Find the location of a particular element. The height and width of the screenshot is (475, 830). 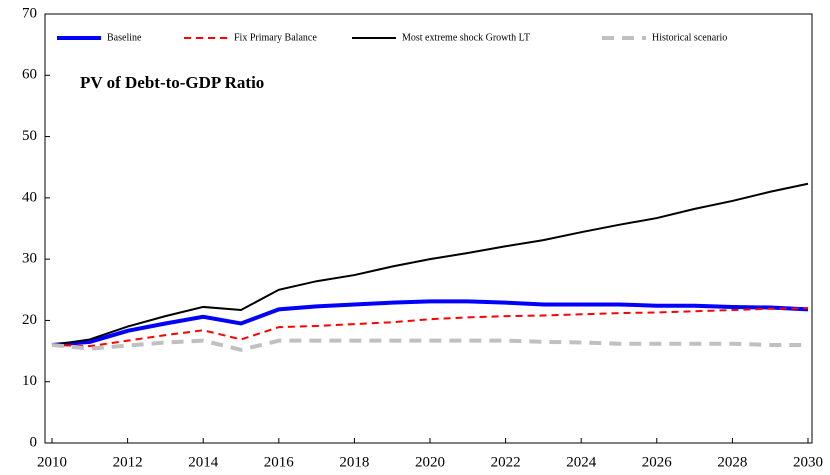

x-tick-label: 2020 is located at coordinates (430, 462).